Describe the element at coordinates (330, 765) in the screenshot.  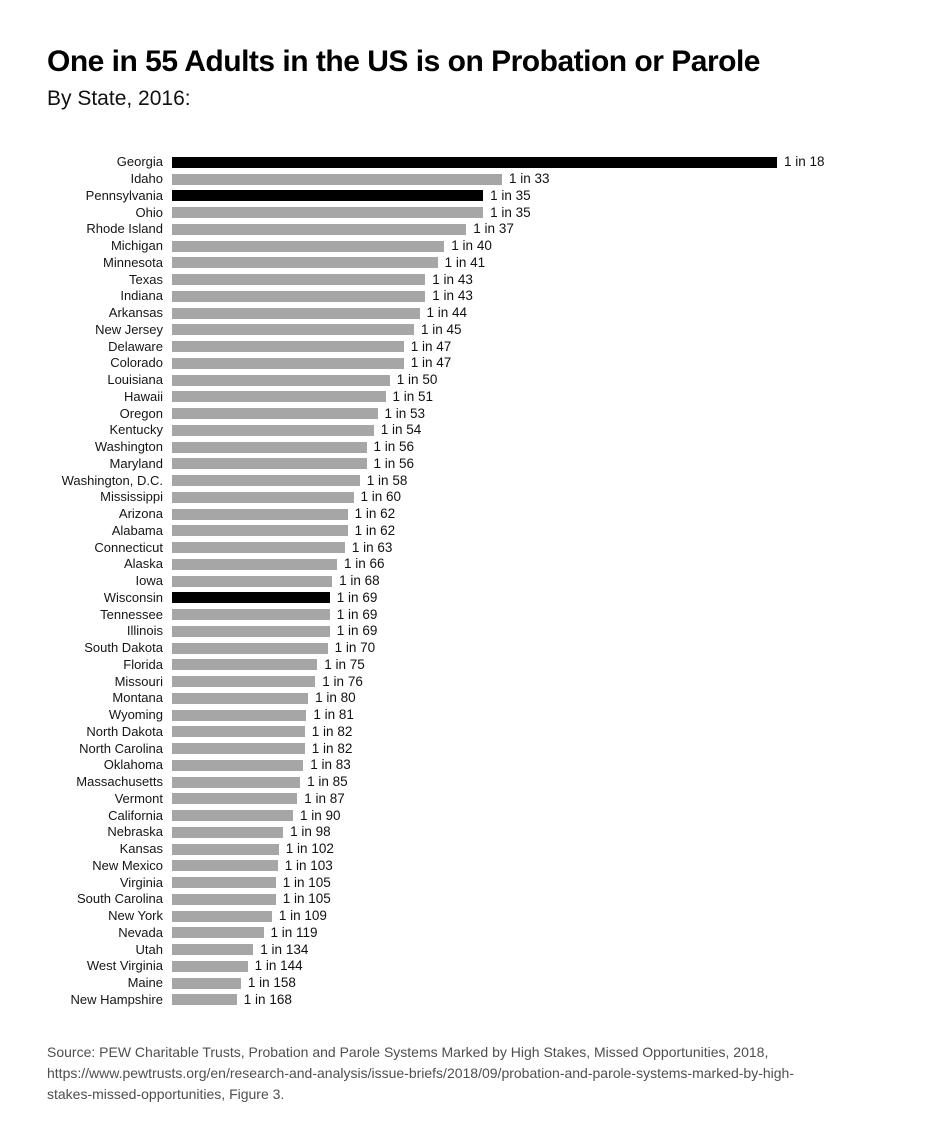
I see `value-label: 1 in 83` at that location.